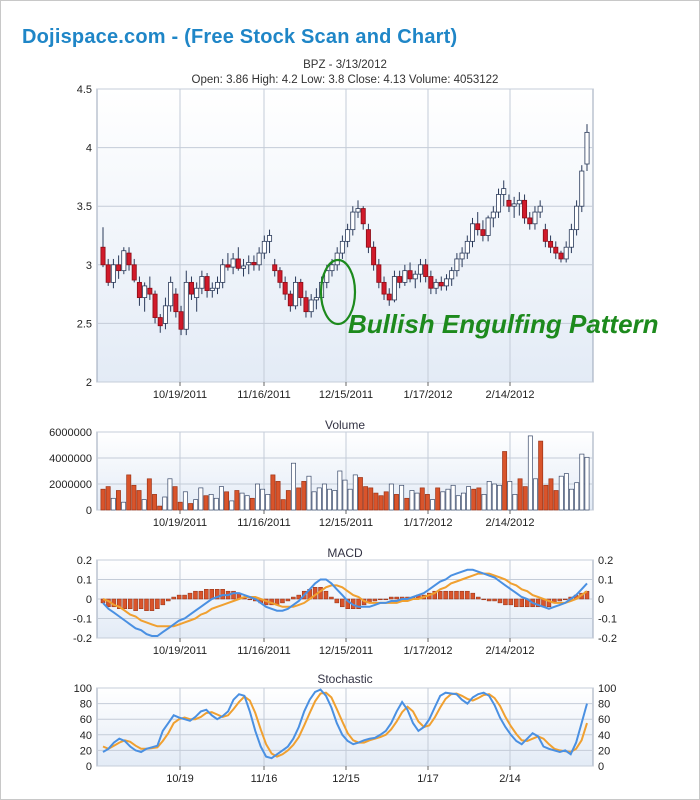  What do you see at coordinates (83, 689) in the screenshot?
I see `y-tick-label: 100` at bounding box center [83, 689].